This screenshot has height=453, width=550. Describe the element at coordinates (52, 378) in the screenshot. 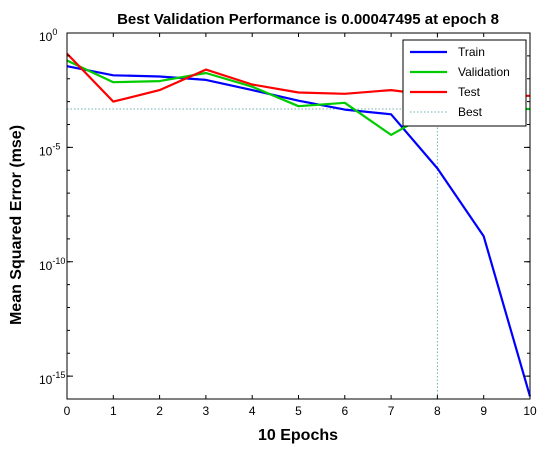

I see `y-tick-label: 10⁻¹⁵` at that location.